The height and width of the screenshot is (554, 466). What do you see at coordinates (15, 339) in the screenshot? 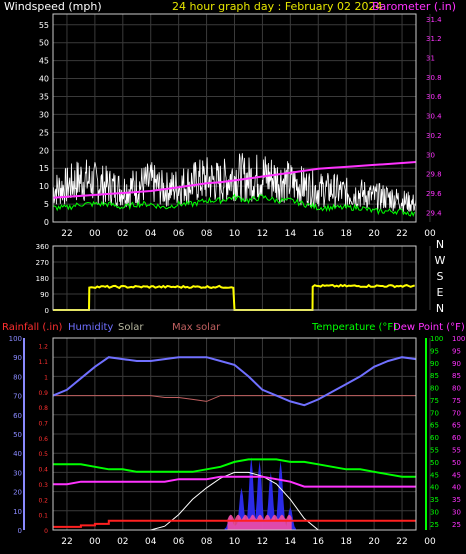
I see `humidity-y-tick-label: 100` at bounding box center [15, 339].